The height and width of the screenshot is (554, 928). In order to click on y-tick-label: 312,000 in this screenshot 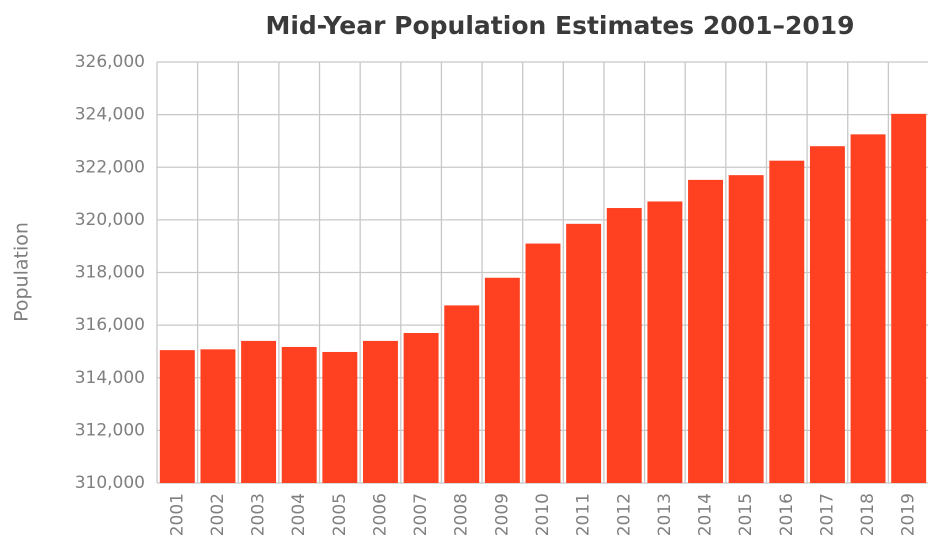, I will do `click(110, 430)`.